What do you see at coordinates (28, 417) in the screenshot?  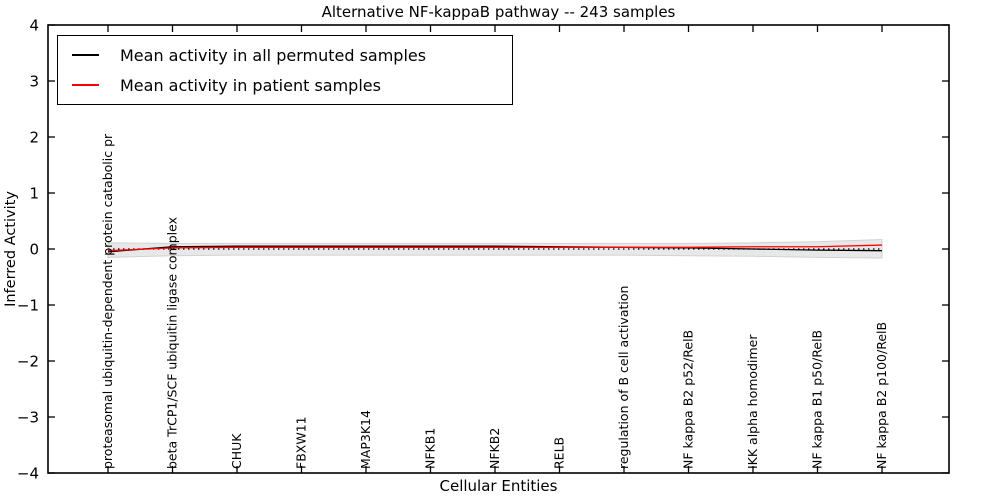 I see `y-tick-label: −3` at bounding box center [28, 417].